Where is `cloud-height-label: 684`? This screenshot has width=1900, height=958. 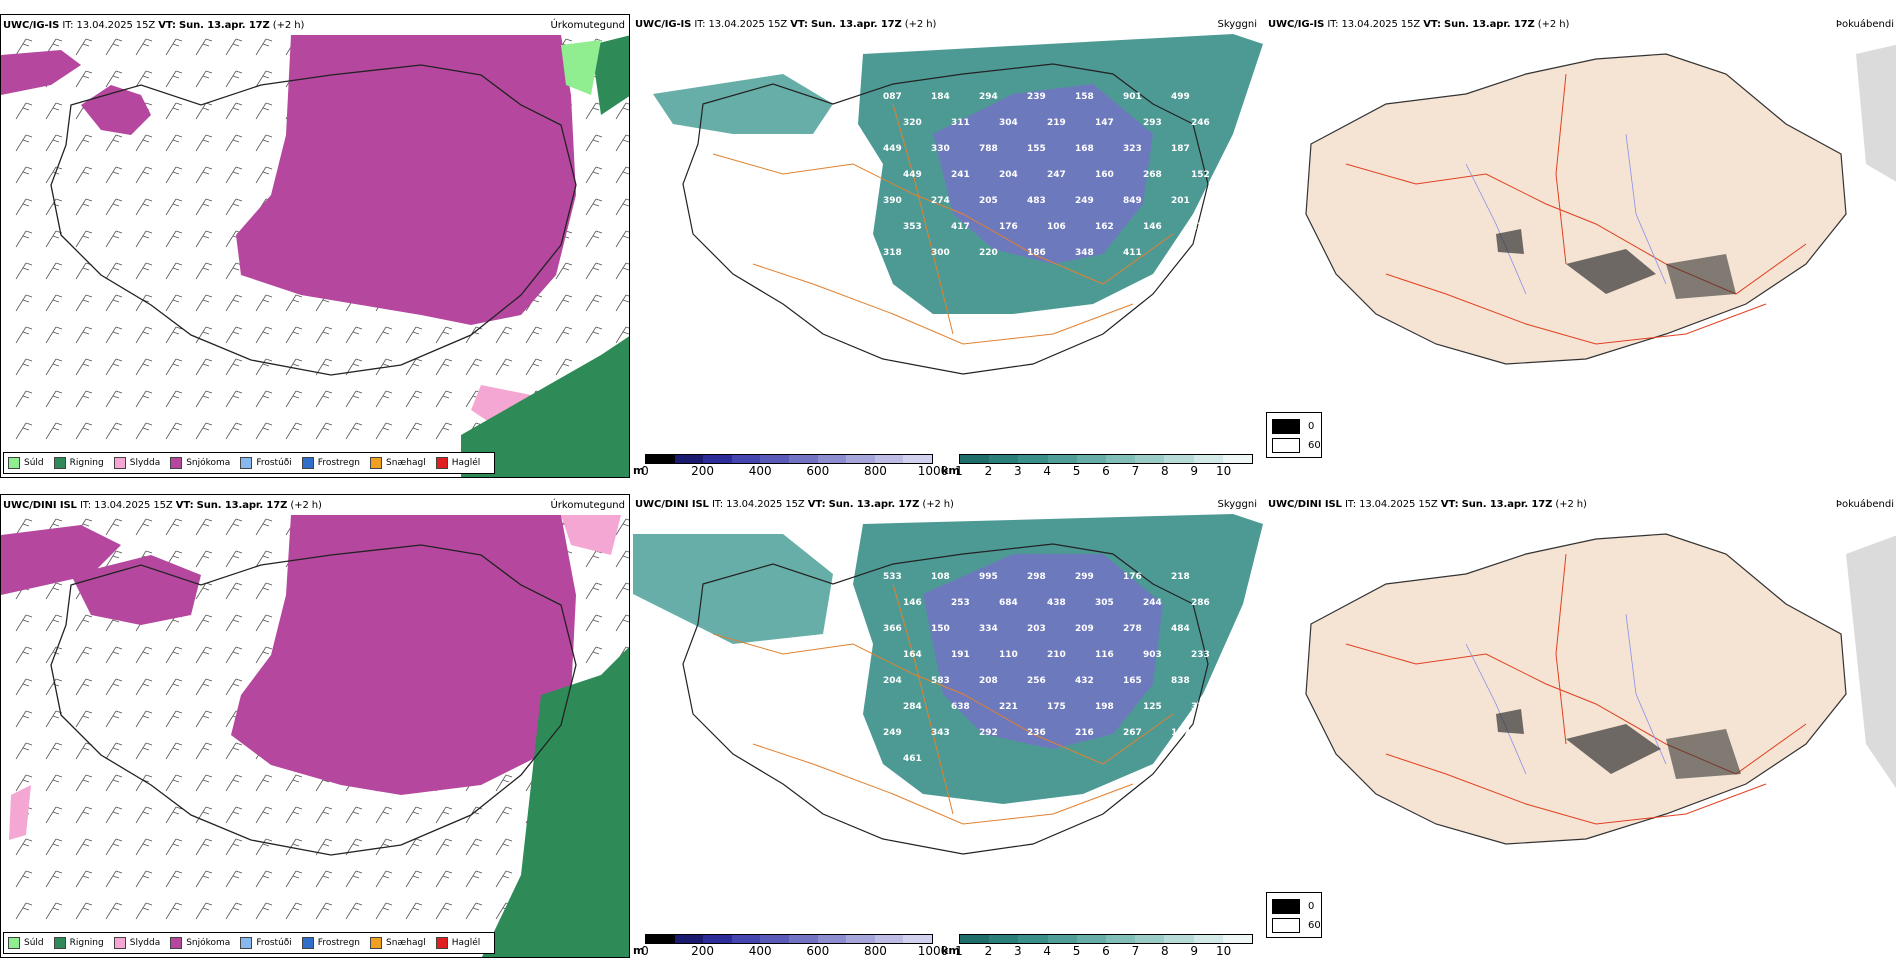 cloud-height-label: 684 is located at coordinates (1008, 603).